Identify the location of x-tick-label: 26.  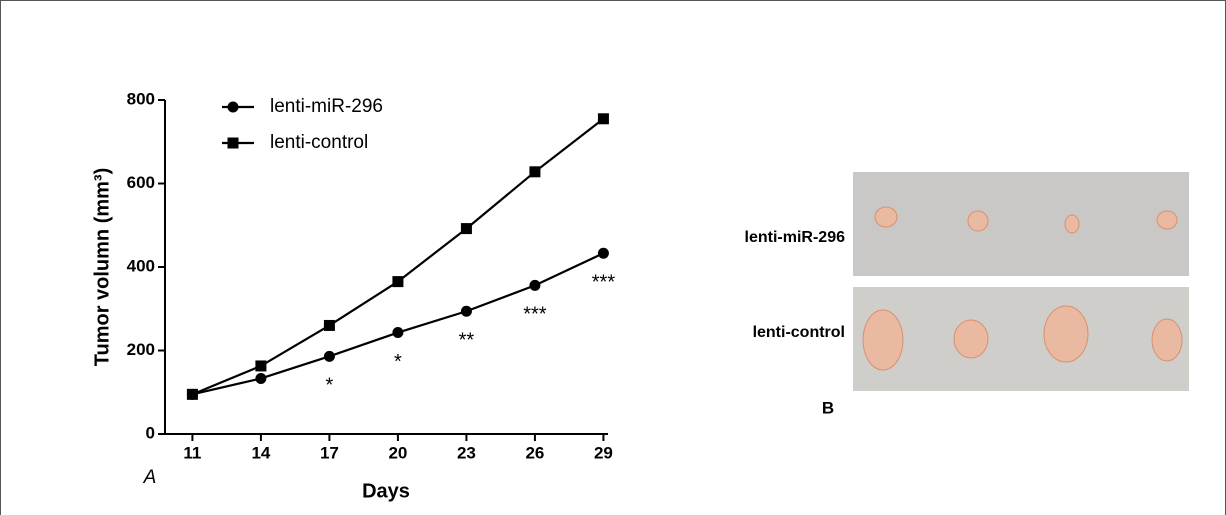
(534, 452).